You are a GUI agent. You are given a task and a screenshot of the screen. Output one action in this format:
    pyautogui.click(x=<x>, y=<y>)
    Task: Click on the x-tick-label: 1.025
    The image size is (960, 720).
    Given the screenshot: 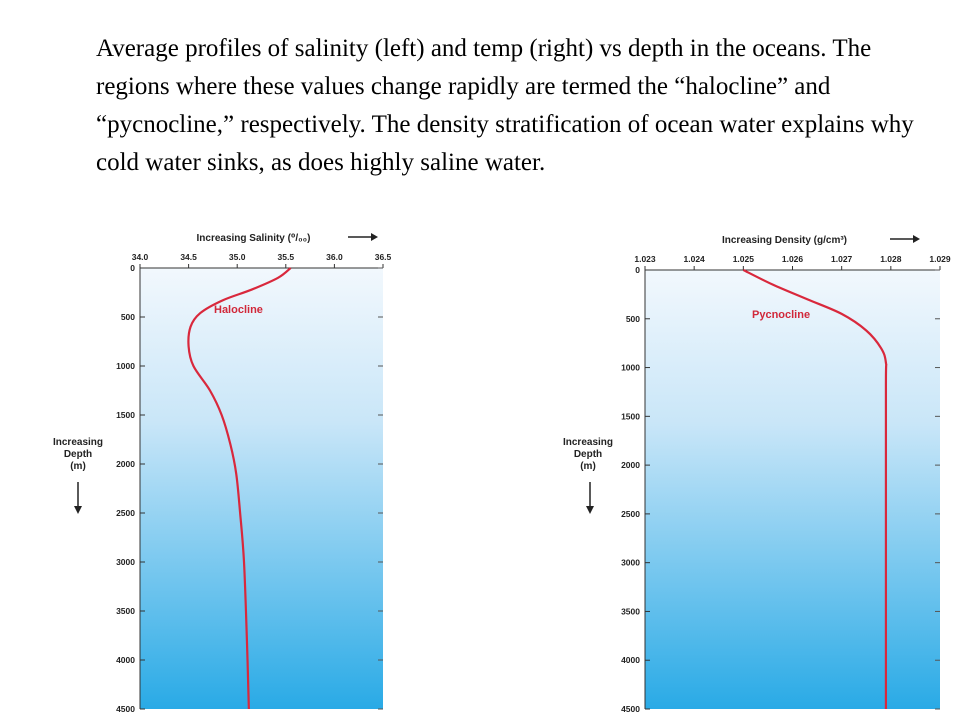 What is the action you would take?
    pyautogui.click(x=744, y=259)
    